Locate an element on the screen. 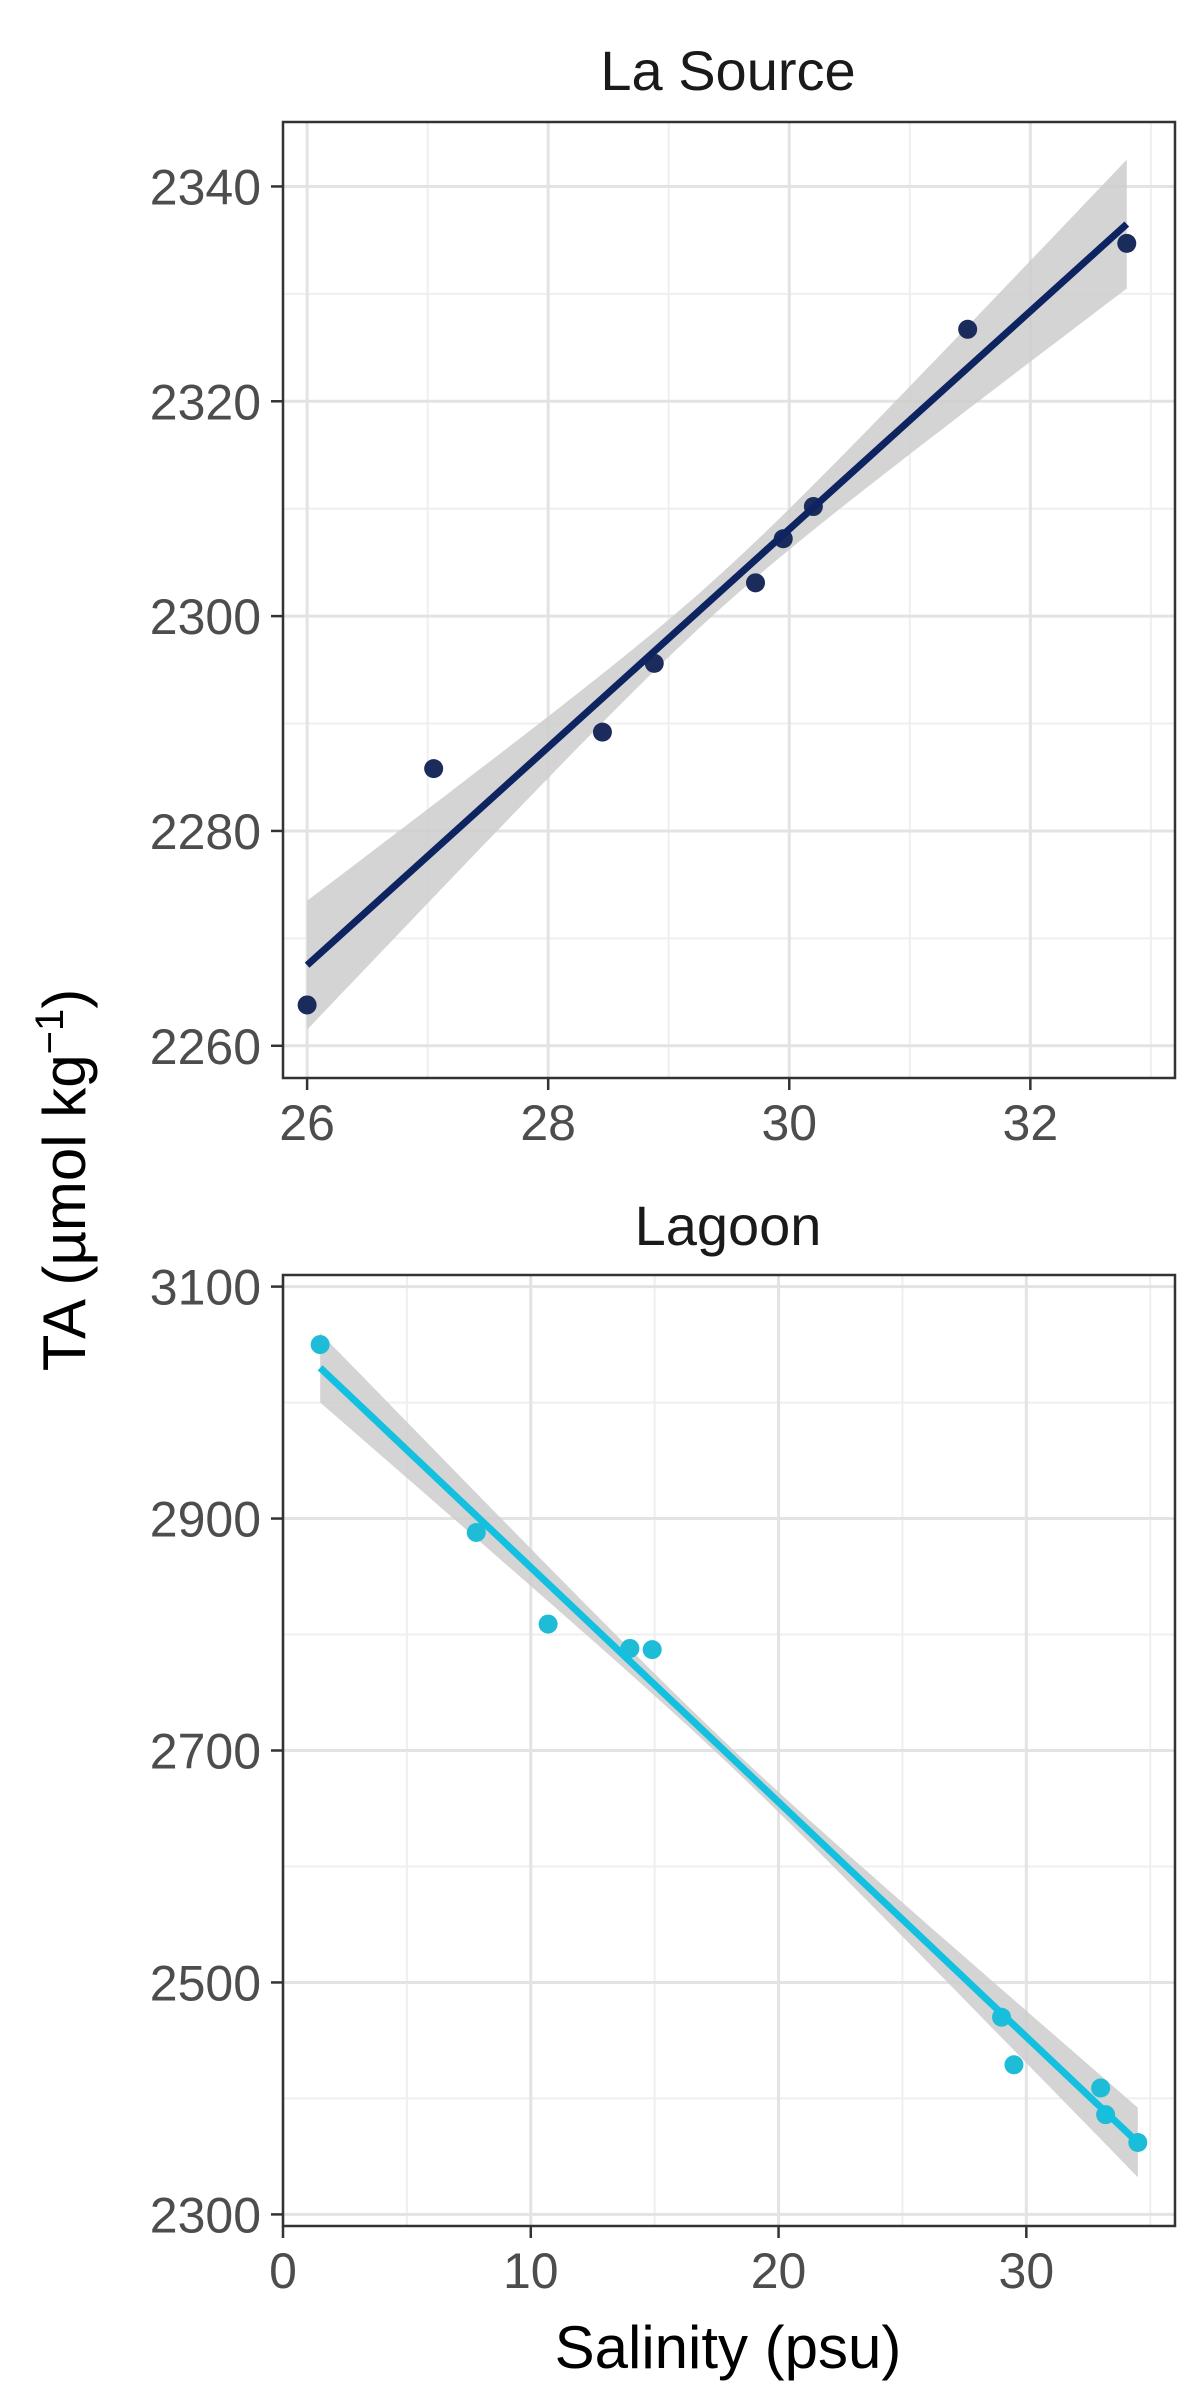  y-tick-label: 2320 is located at coordinates (205, 402).